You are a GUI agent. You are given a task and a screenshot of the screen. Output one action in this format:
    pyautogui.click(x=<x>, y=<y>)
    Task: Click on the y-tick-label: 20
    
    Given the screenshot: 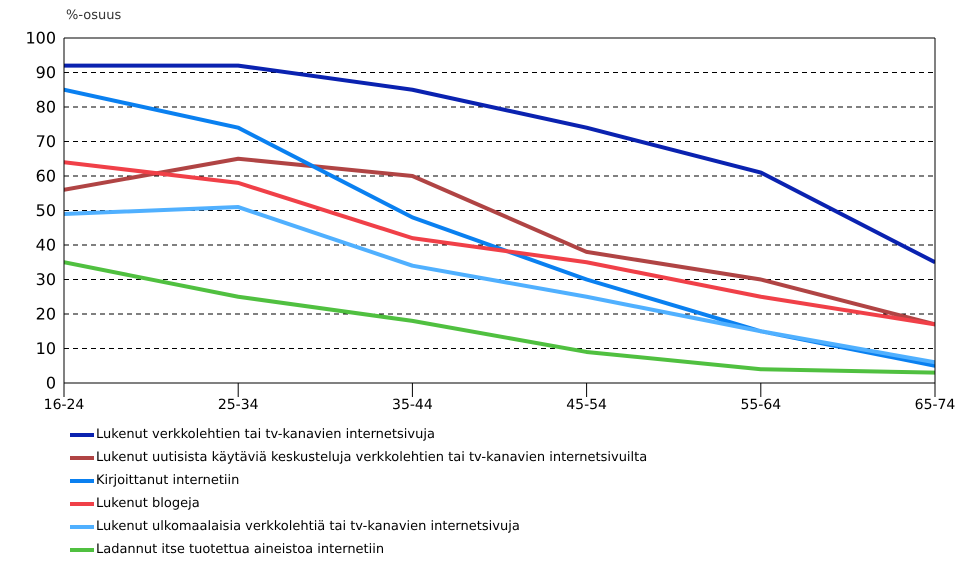 What is the action you would take?
    pyautogui.click(x=46, y=314)
    